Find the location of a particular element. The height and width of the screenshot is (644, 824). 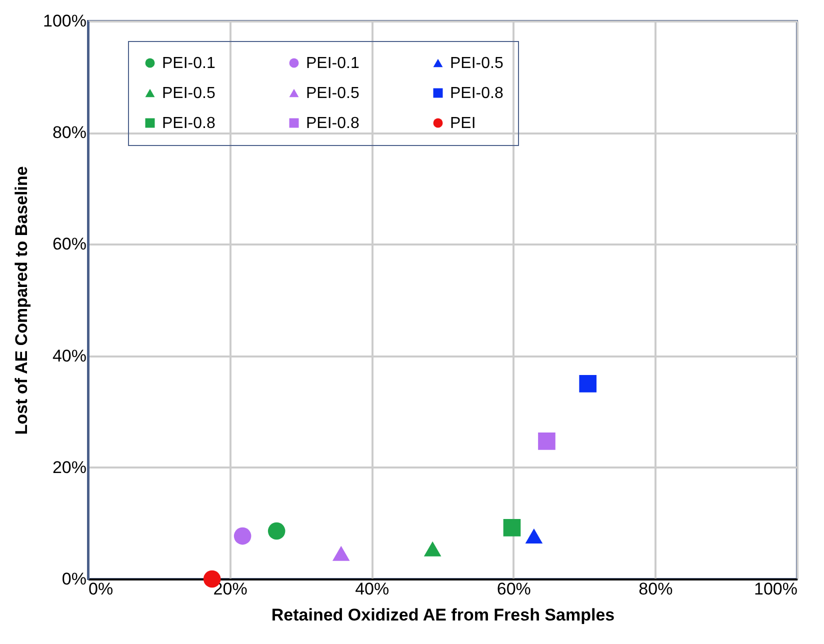

legend-label: PEI is located at coordinates (463, 123).